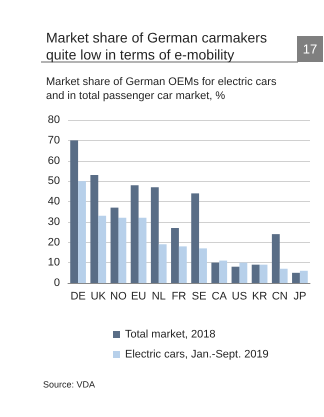  Describe the element at coordinates (138, 296) in the screenshot. I see `x-tick-label: EU` at that location.